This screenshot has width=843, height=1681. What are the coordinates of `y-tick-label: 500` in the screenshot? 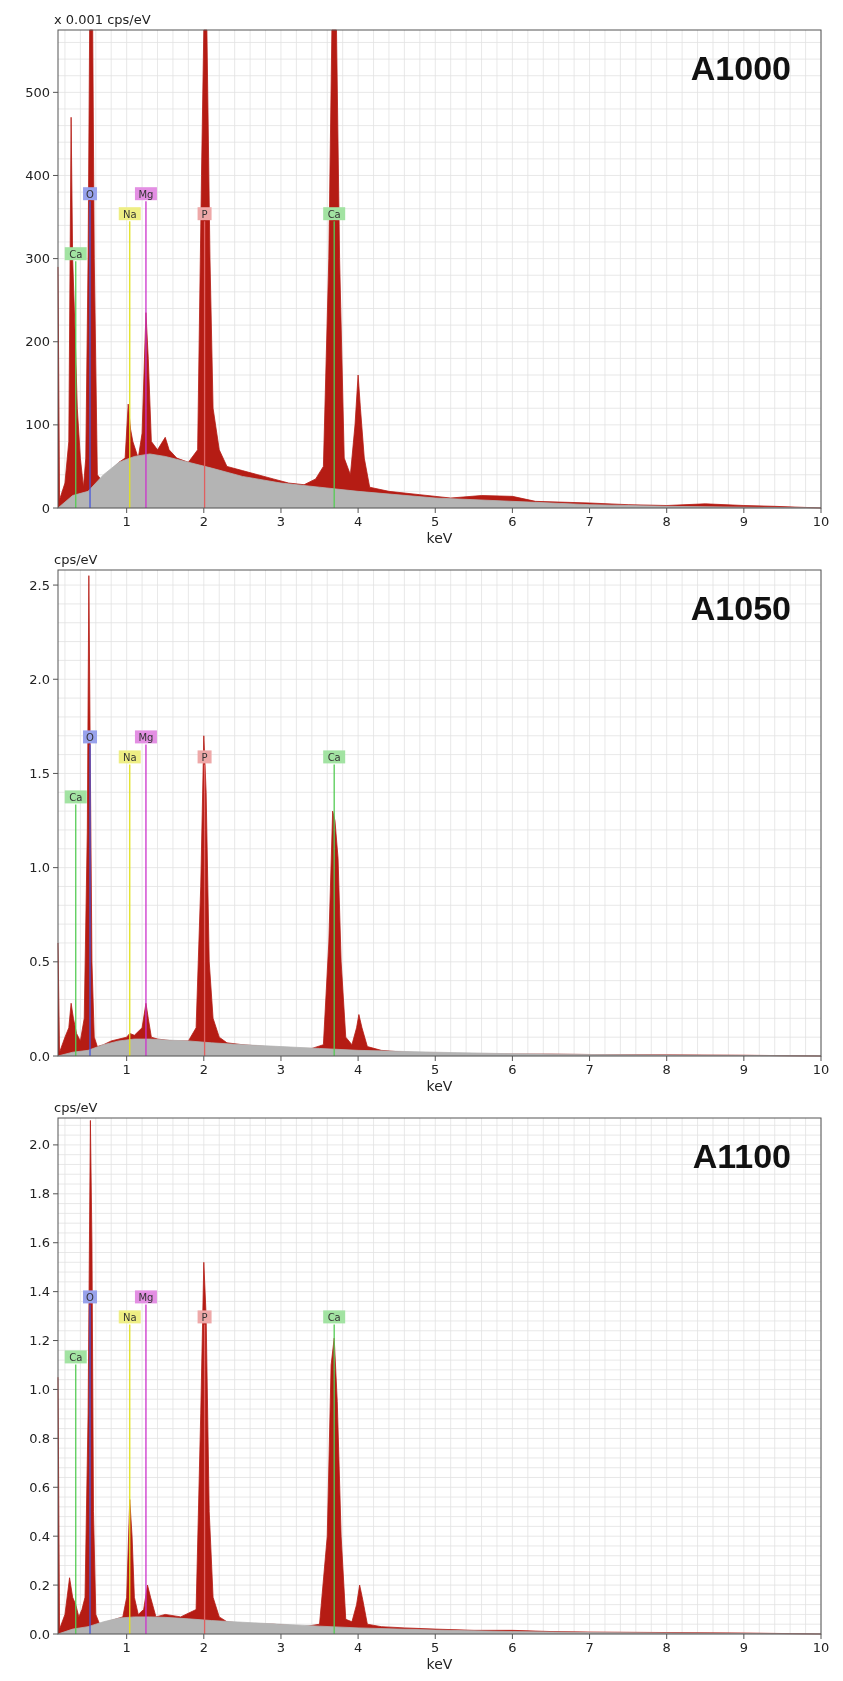 It's located at (37, 92).